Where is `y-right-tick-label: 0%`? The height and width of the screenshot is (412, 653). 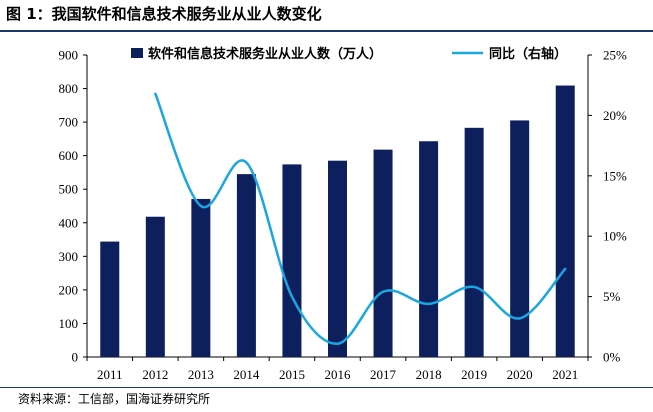
y-right-tick-label: 0% is located at coordinates (612, 357).